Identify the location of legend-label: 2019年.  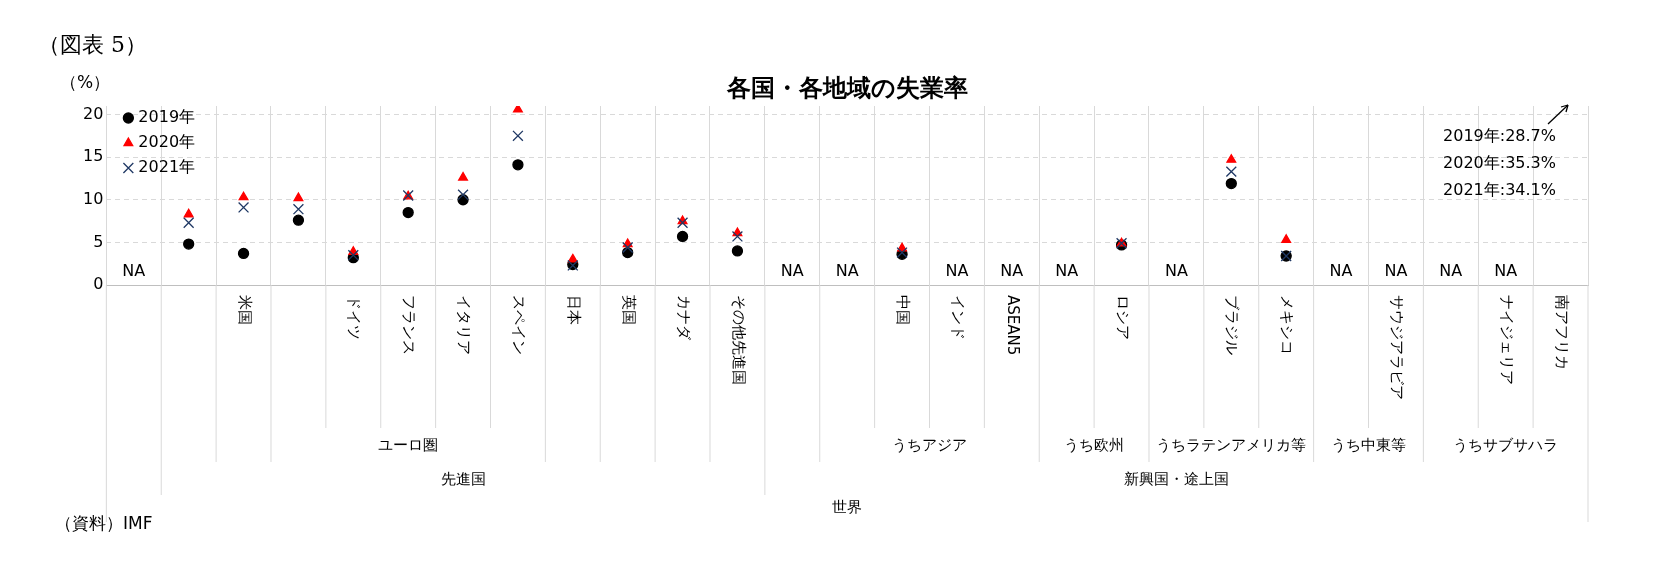
(167, 117).